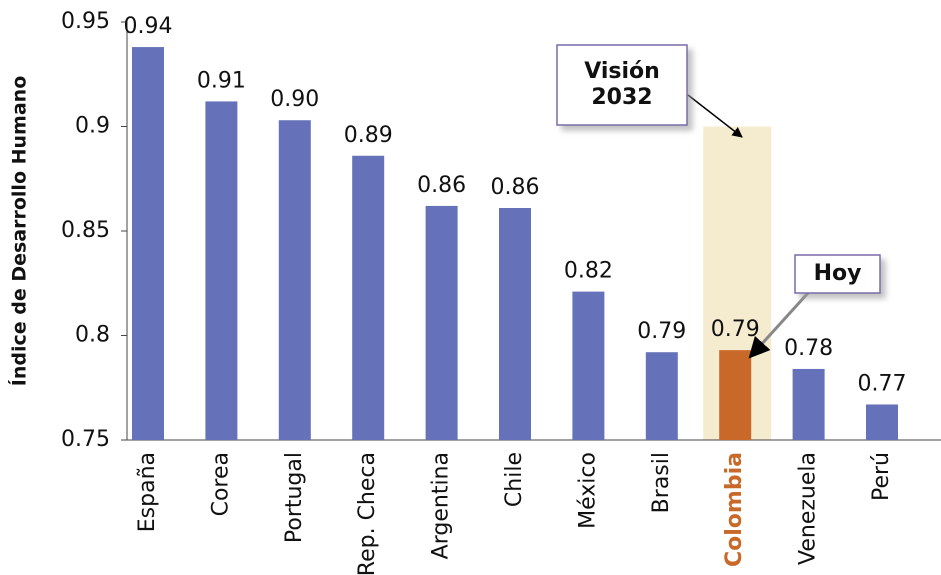 The height and width of the screenshot is (575, 941). Describe the element at coordinates (808, 508) in the screenshot. I see `x-tick-label: Venezuela` at that location.